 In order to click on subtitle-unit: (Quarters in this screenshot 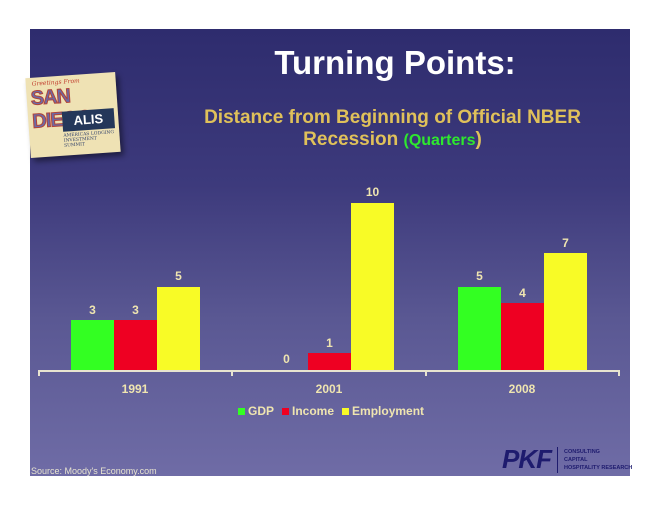, I will do `click(439, 140)`.